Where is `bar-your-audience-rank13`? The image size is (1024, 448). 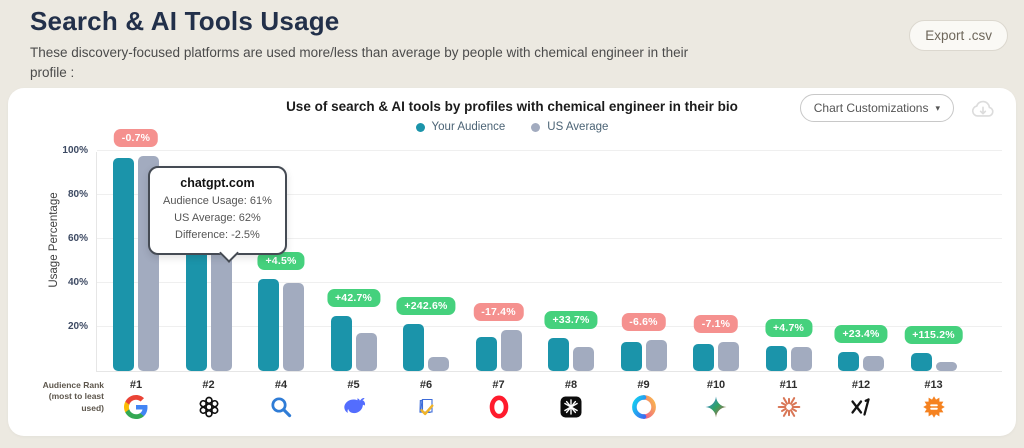
bar-your-audience-rank13 is located at coordinates (921, 361).